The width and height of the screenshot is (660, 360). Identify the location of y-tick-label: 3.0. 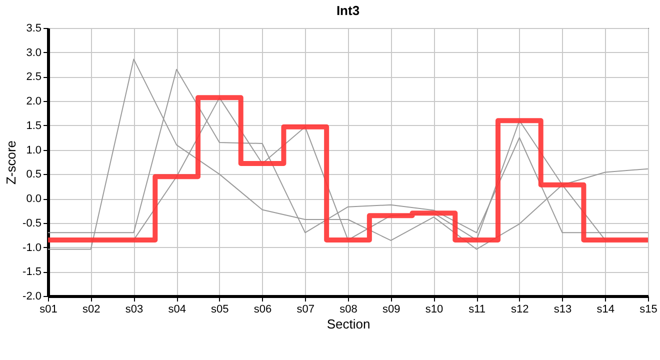
(34, 52).